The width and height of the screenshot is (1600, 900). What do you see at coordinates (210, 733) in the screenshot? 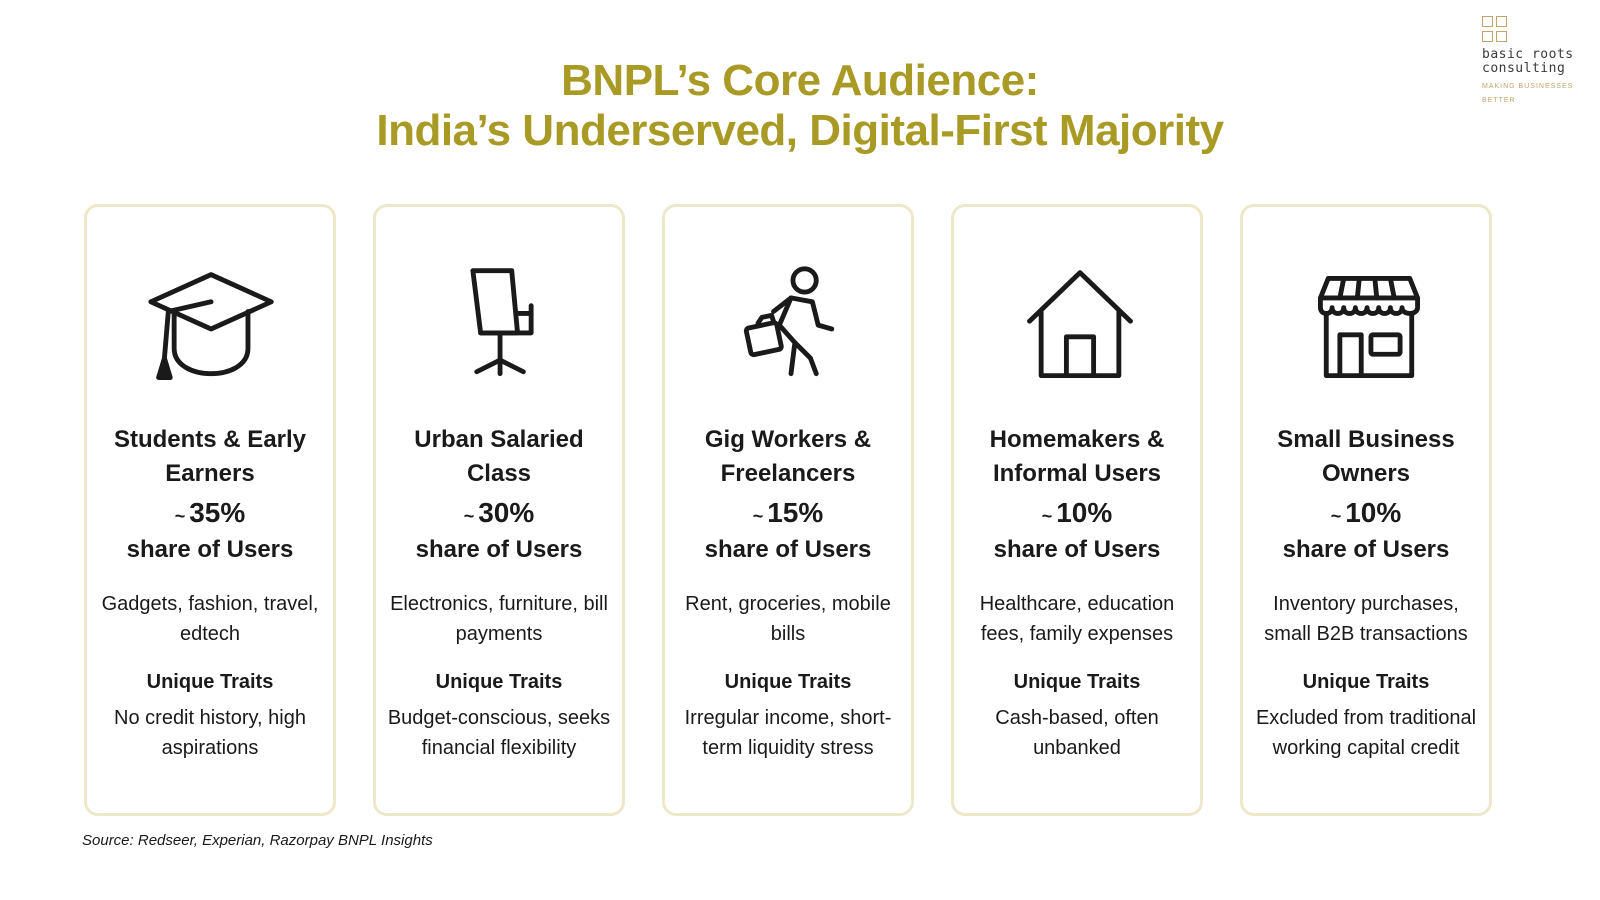
I see `segment-traits: No credit history, high aspirations` at bounding box center [210, 733].